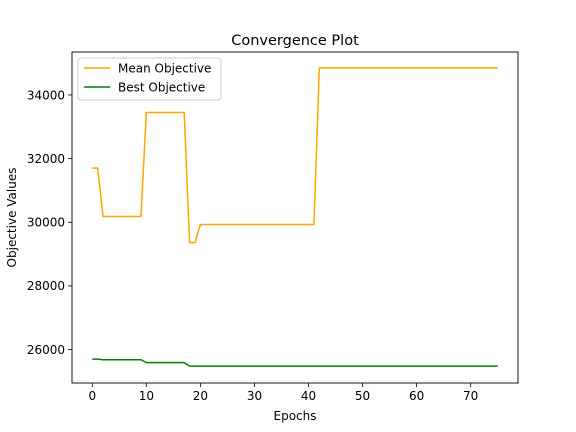 The height and width of the screenshot is (432, 576). What do you see at coordinates (46, 223) in the screenshot?
I see `y-tick-label: 30000` at bounding box center [46, 223].